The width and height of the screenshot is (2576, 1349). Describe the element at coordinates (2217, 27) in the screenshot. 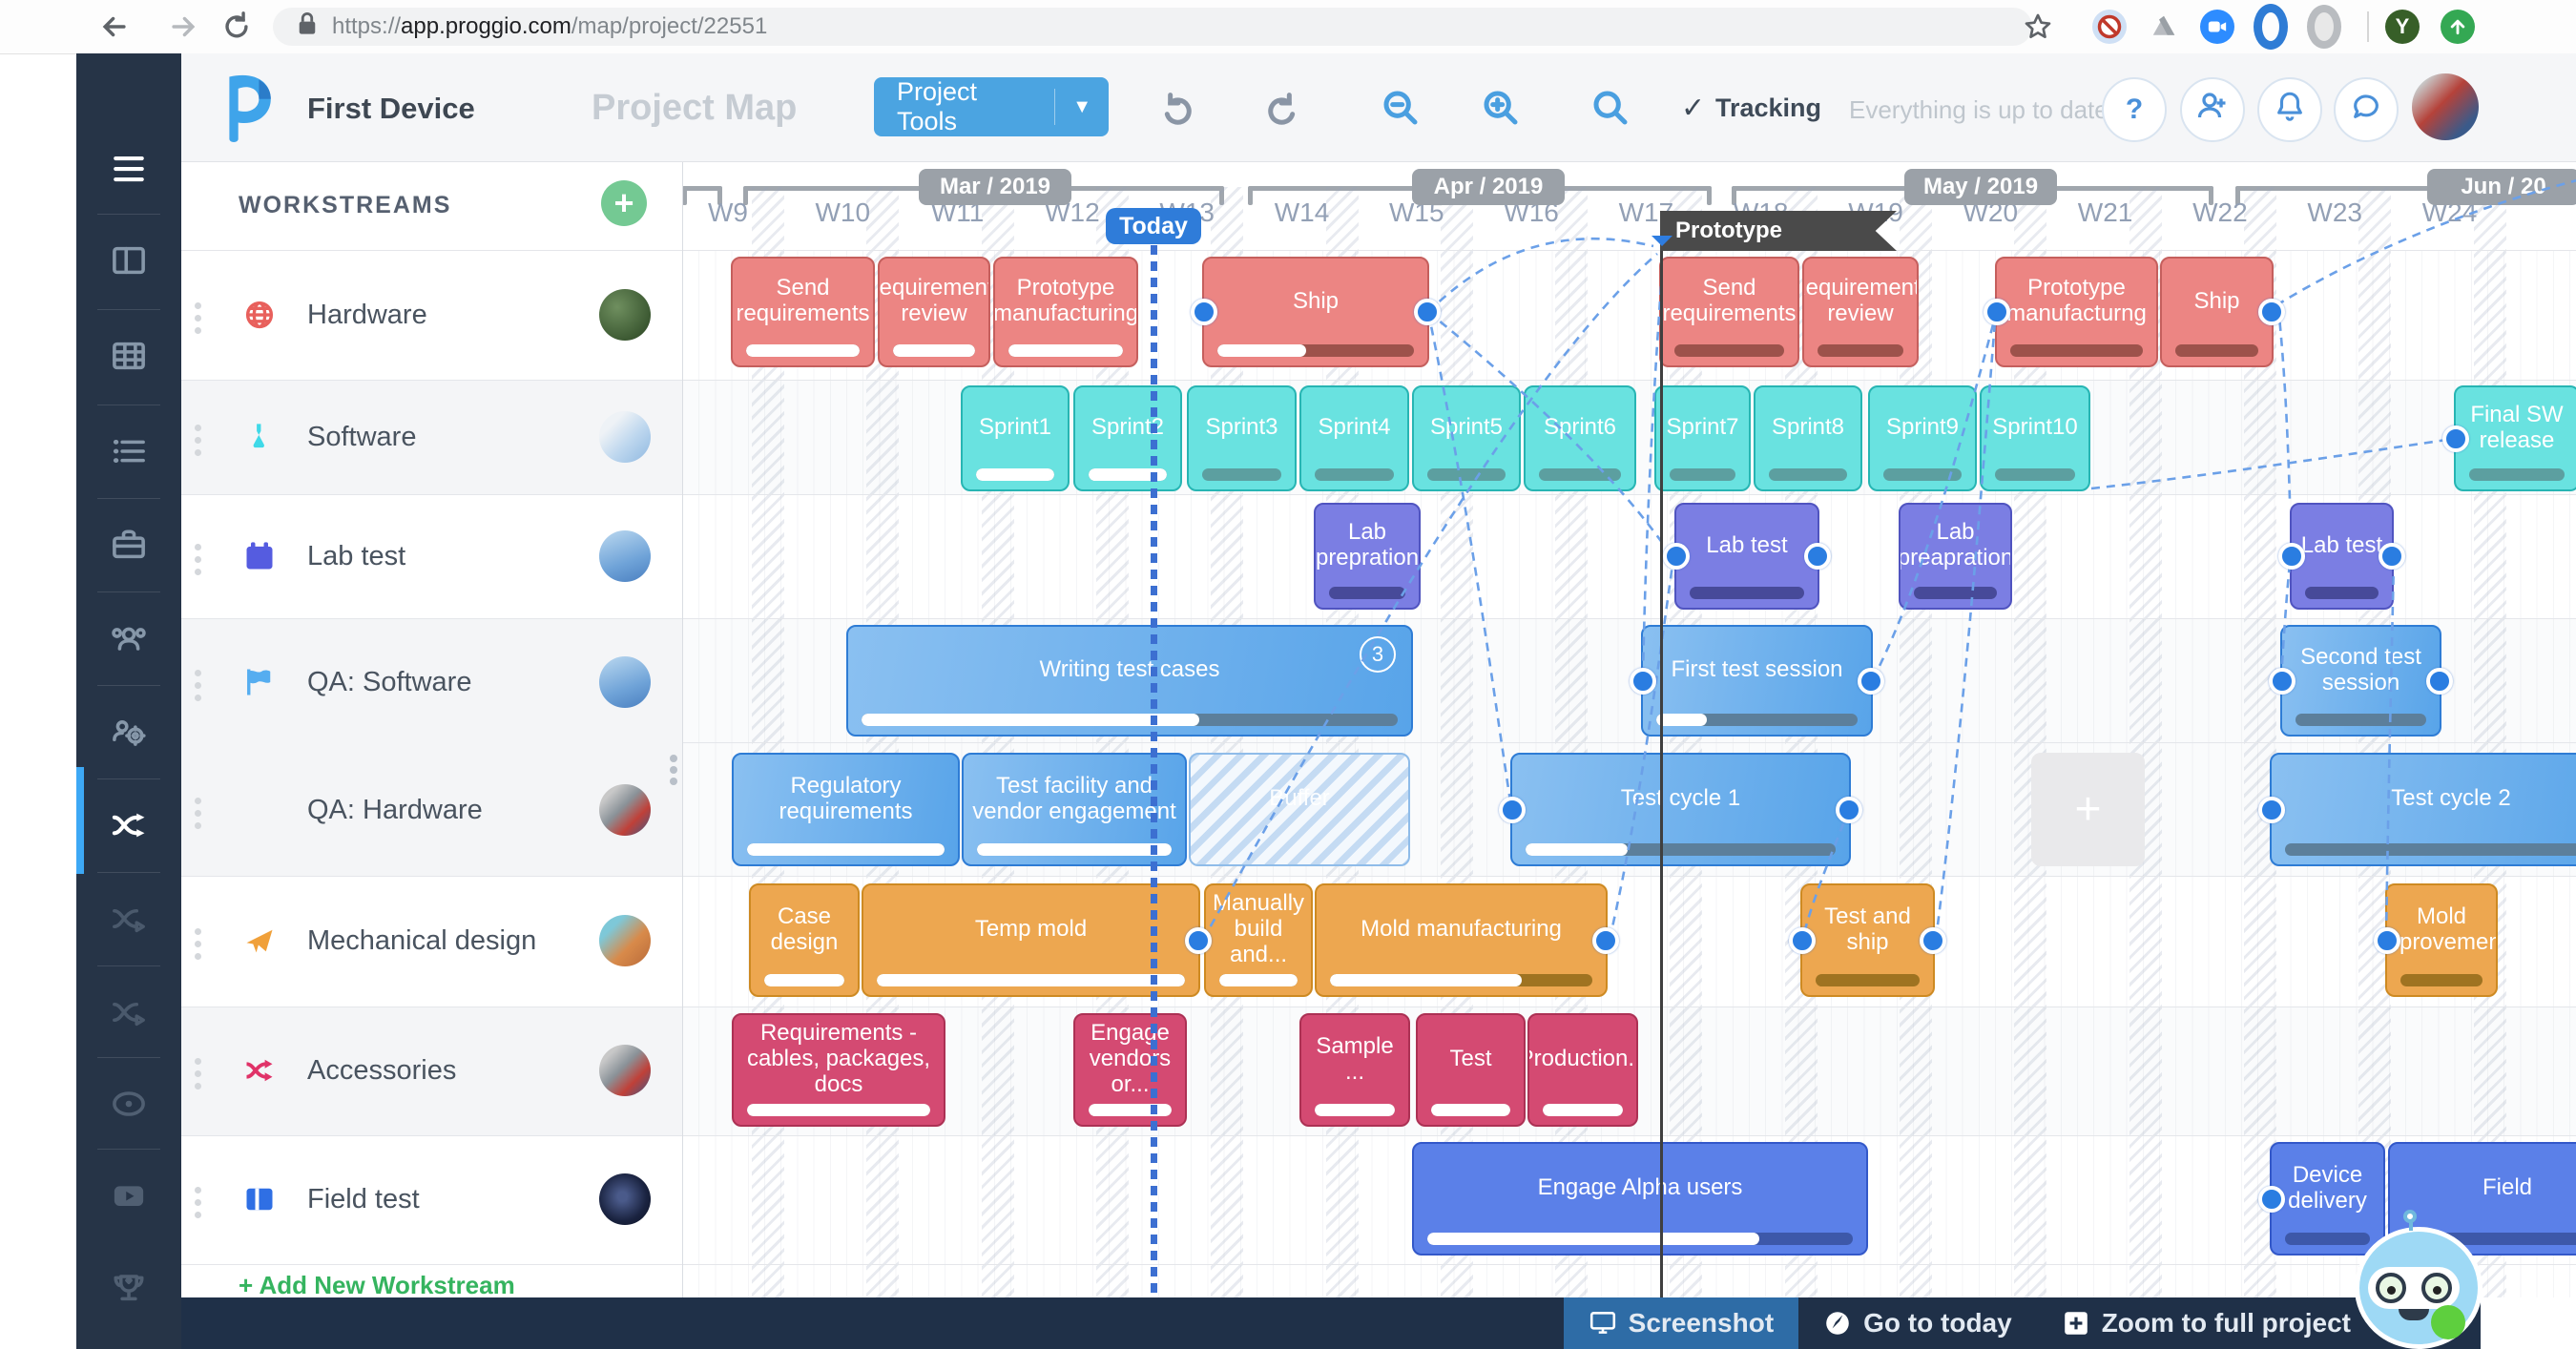

I see `extension-zoom-icon` at that location.